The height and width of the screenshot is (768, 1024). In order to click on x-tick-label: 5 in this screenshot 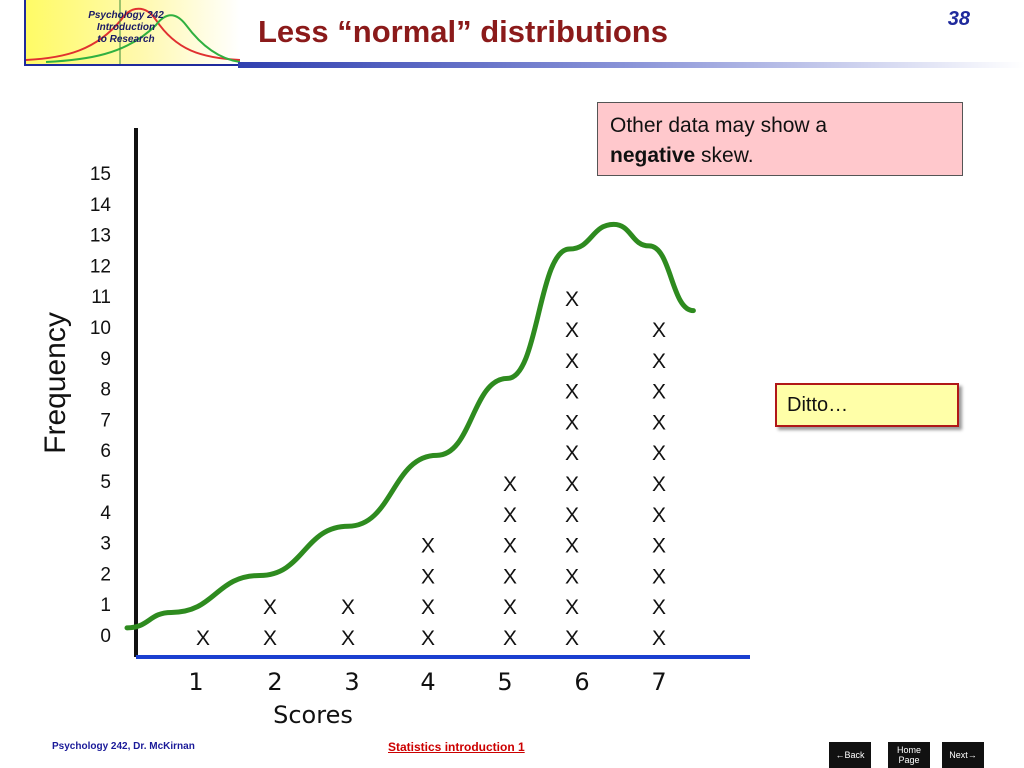, I will do `click(504, 682)`.